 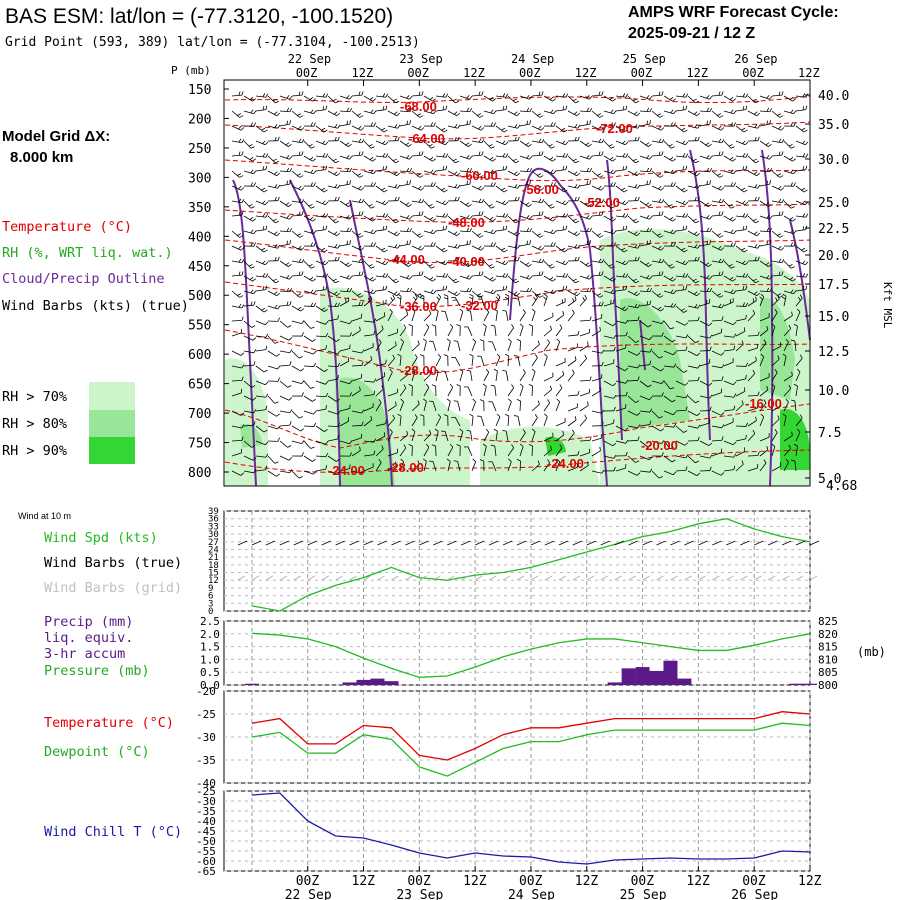 What do you see at coordinates (309, 59) in the screenshot?
I see `date-label-top: 22 Sep` at bounding box center [309, 59].